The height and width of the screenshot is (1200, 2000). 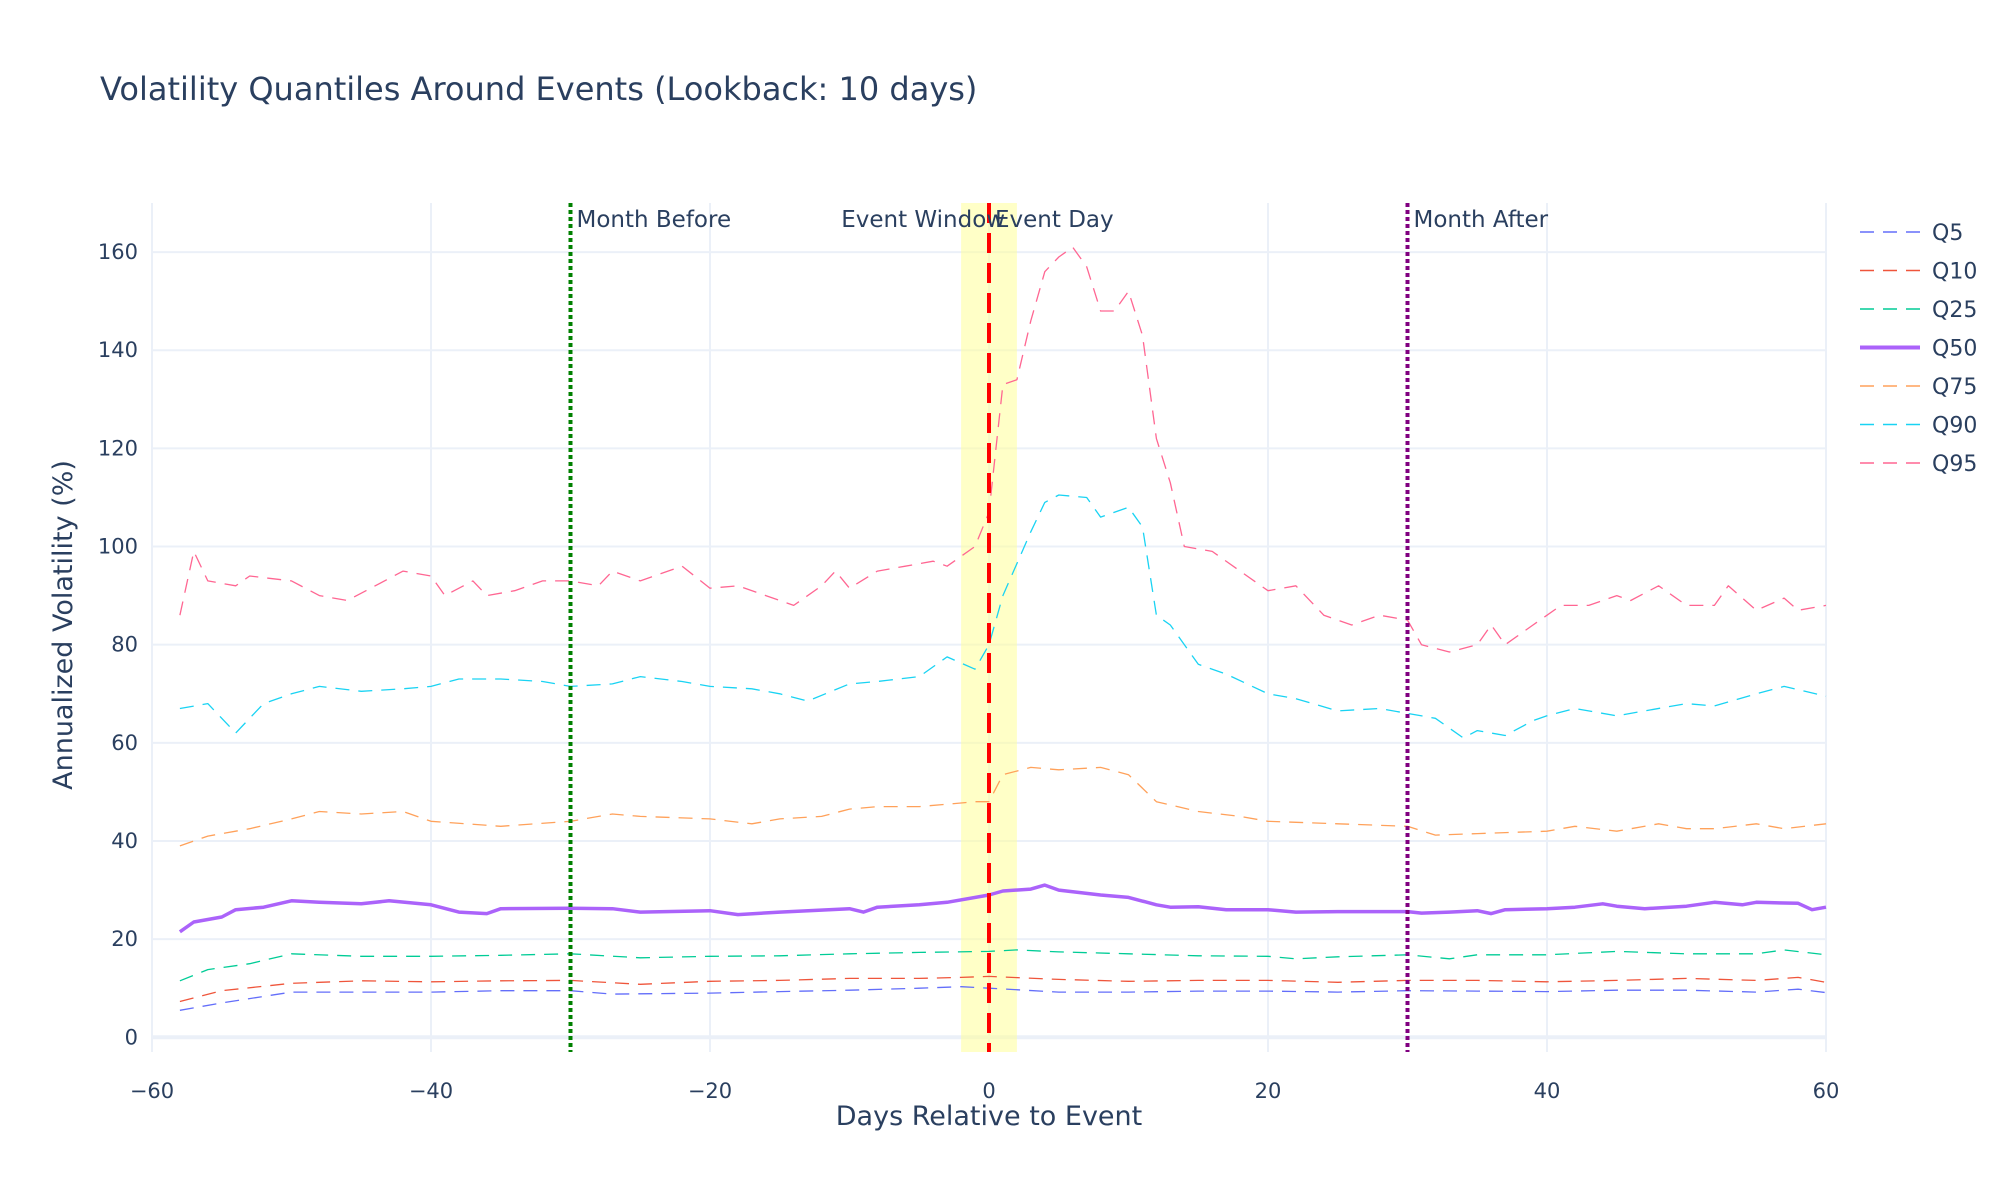 I want to click on legend-label-q25: Q25, so click(x=1954, y=310).